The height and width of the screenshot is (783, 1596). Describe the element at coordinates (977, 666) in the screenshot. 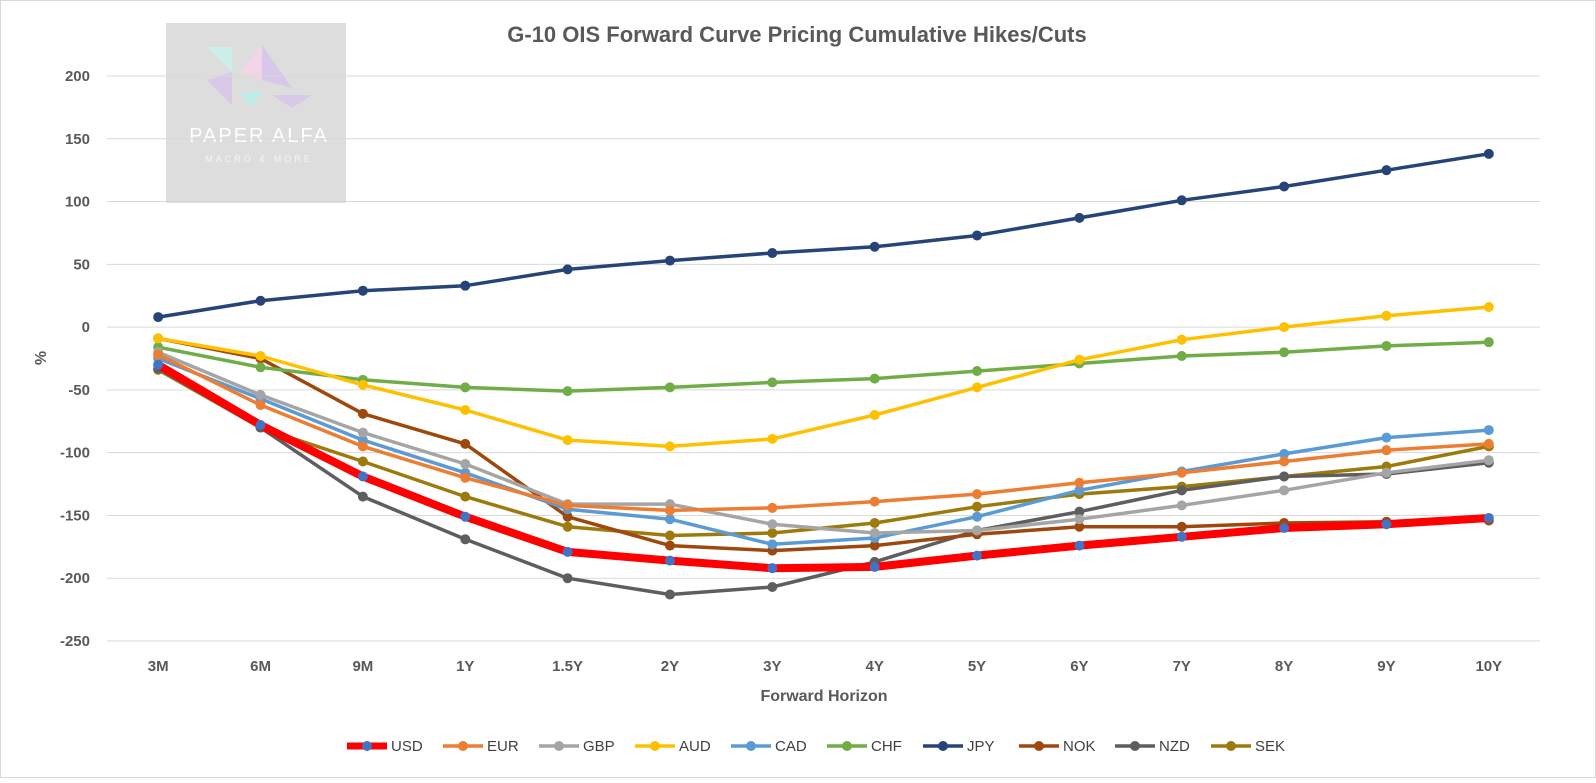

I see `x-tick-label: 5Y` at that location.